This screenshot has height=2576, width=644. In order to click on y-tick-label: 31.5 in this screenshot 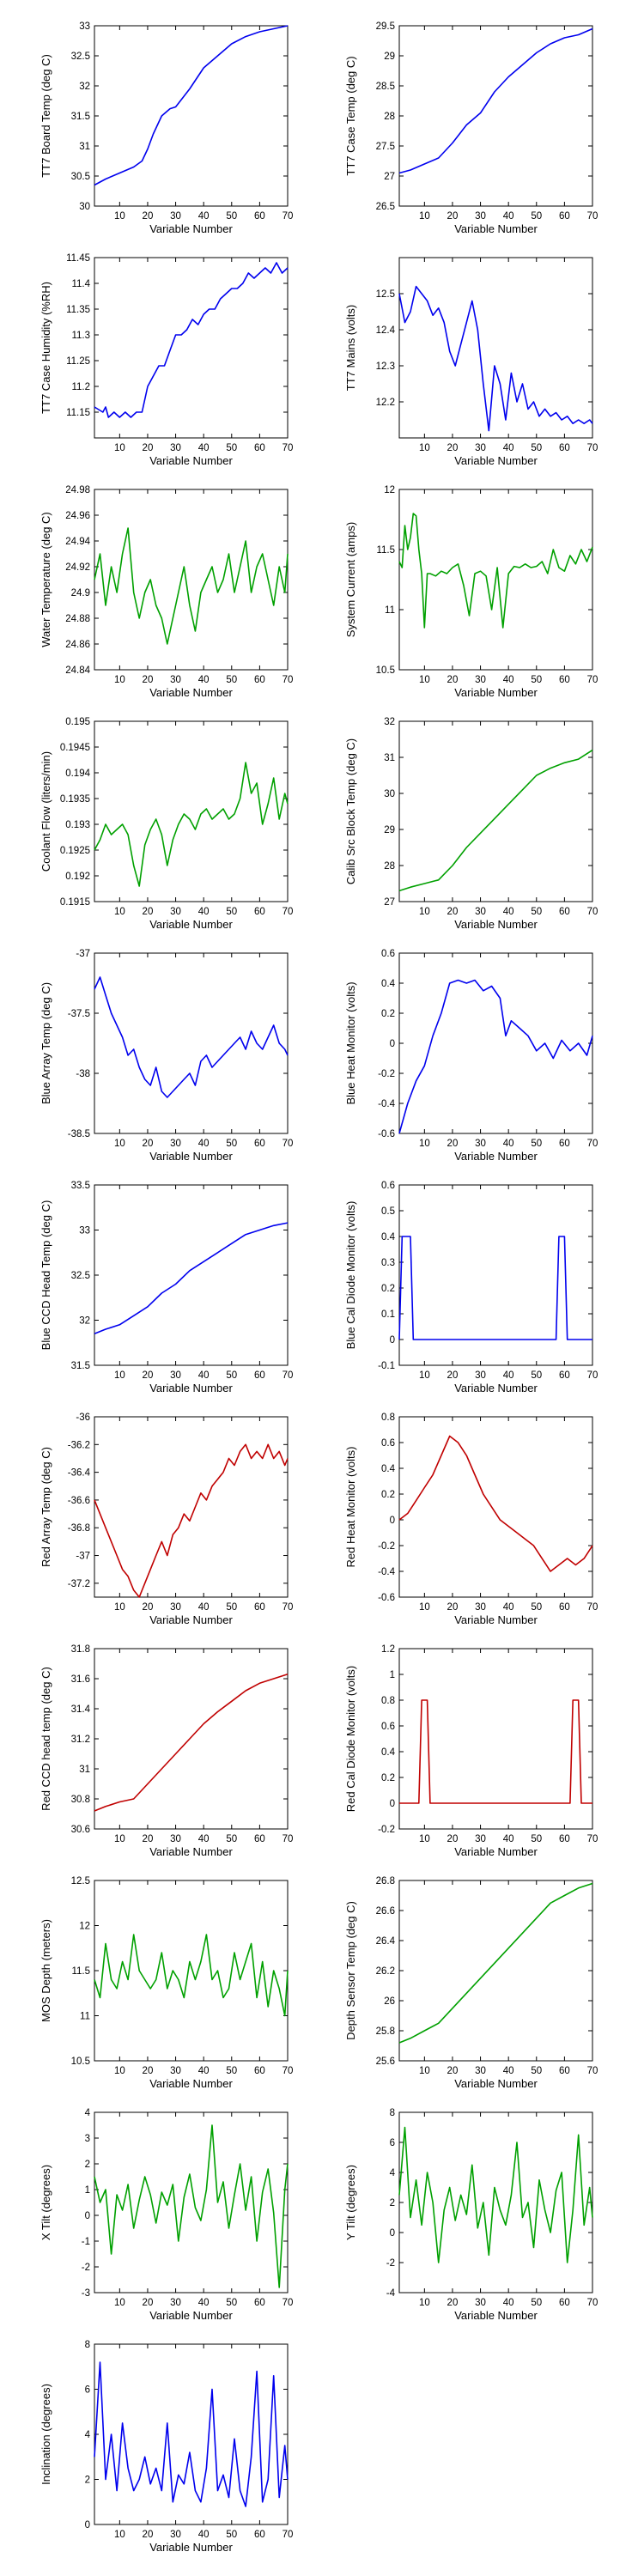, I will do `click(80, 1366)`.